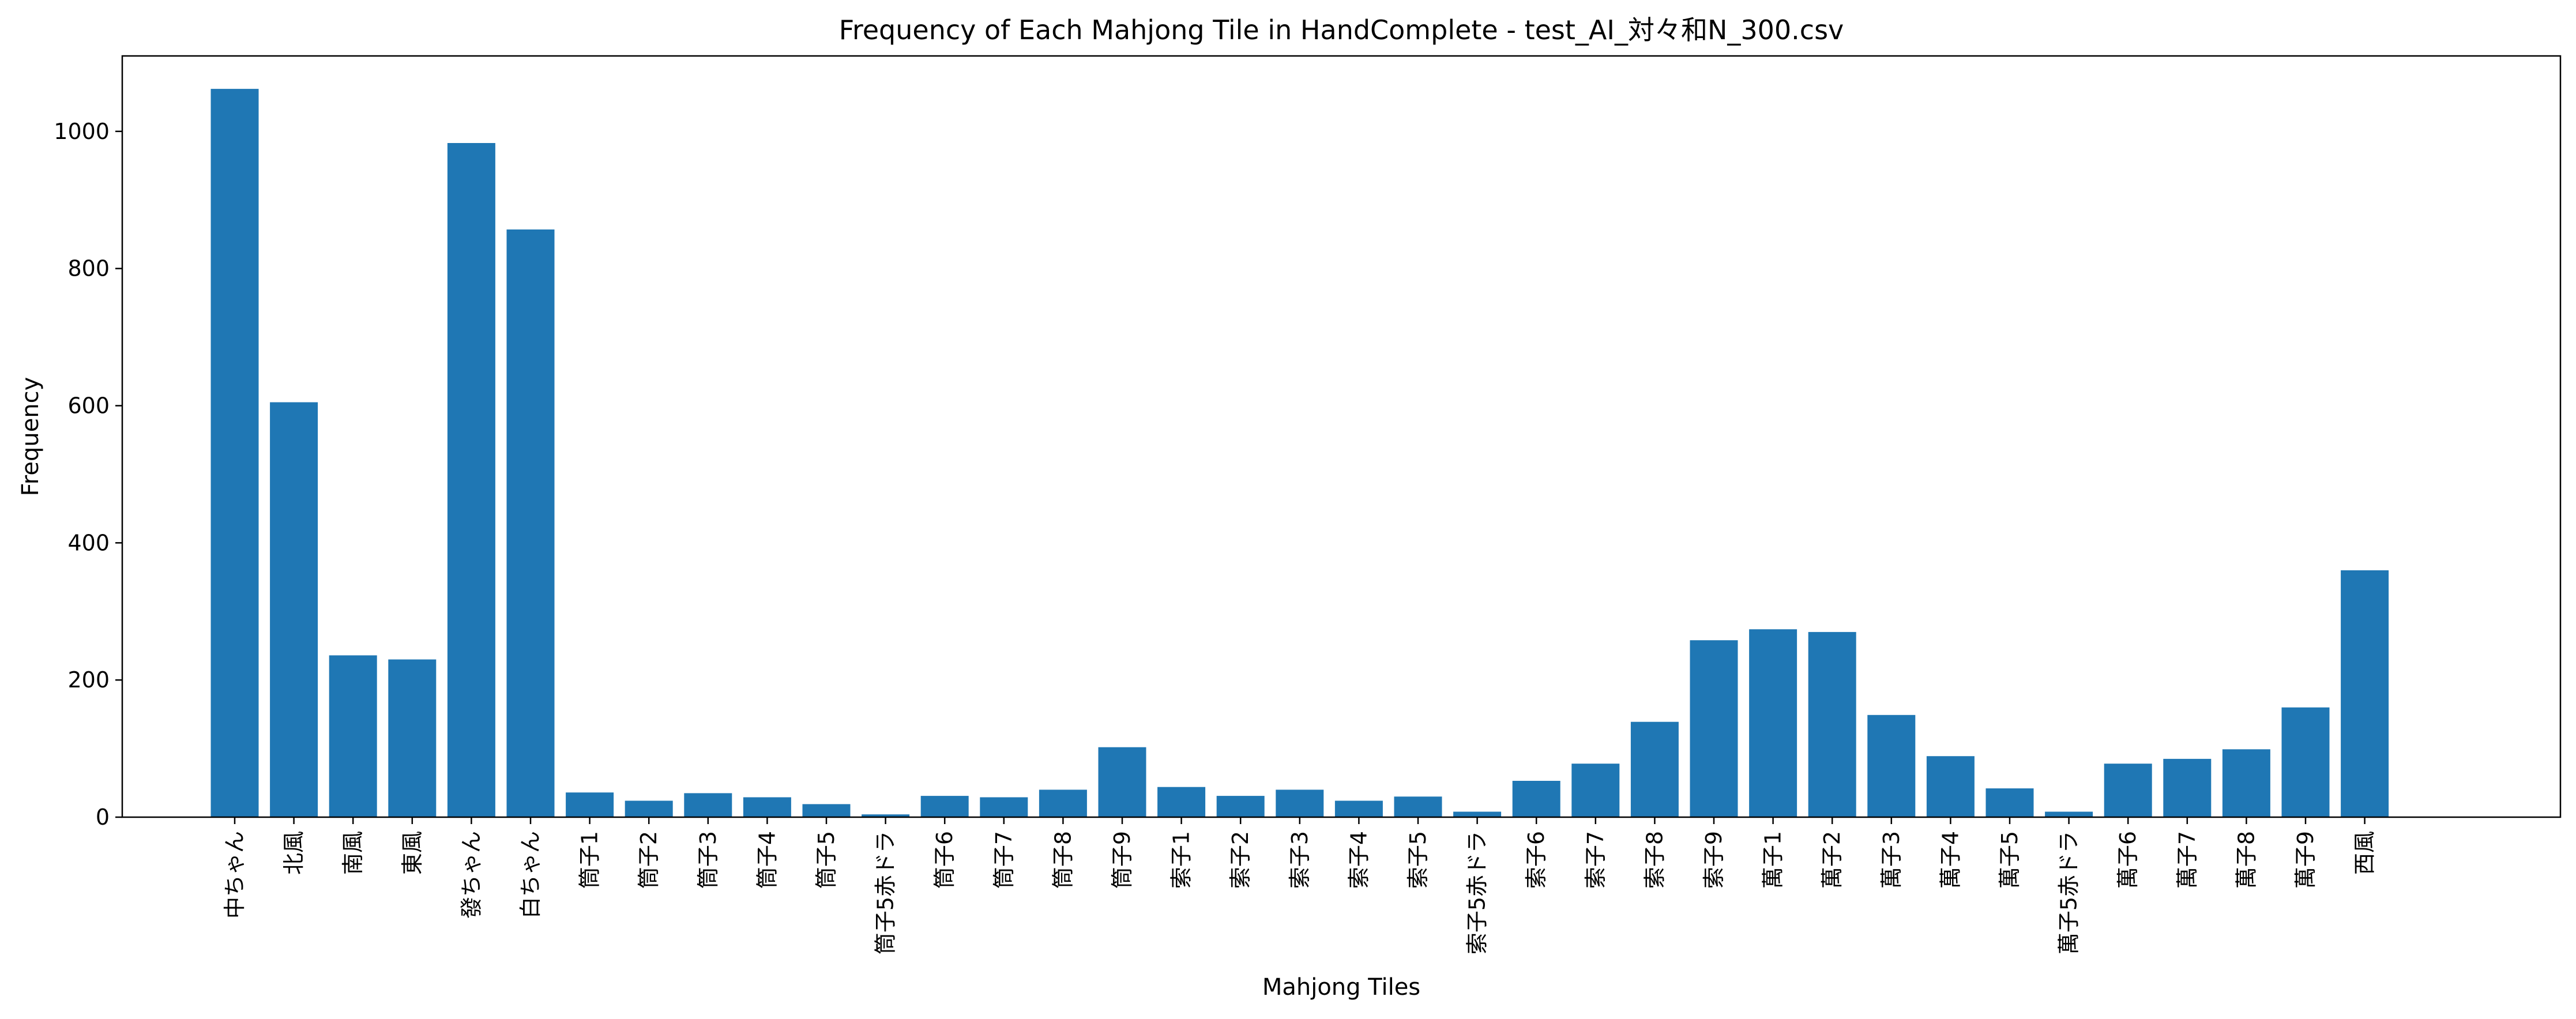 The height and width of the screenshot is (1019, 2576). Describe the element at coordinates (103, 817) in the screenshot. I see `y-tick-label: 0` at that location.